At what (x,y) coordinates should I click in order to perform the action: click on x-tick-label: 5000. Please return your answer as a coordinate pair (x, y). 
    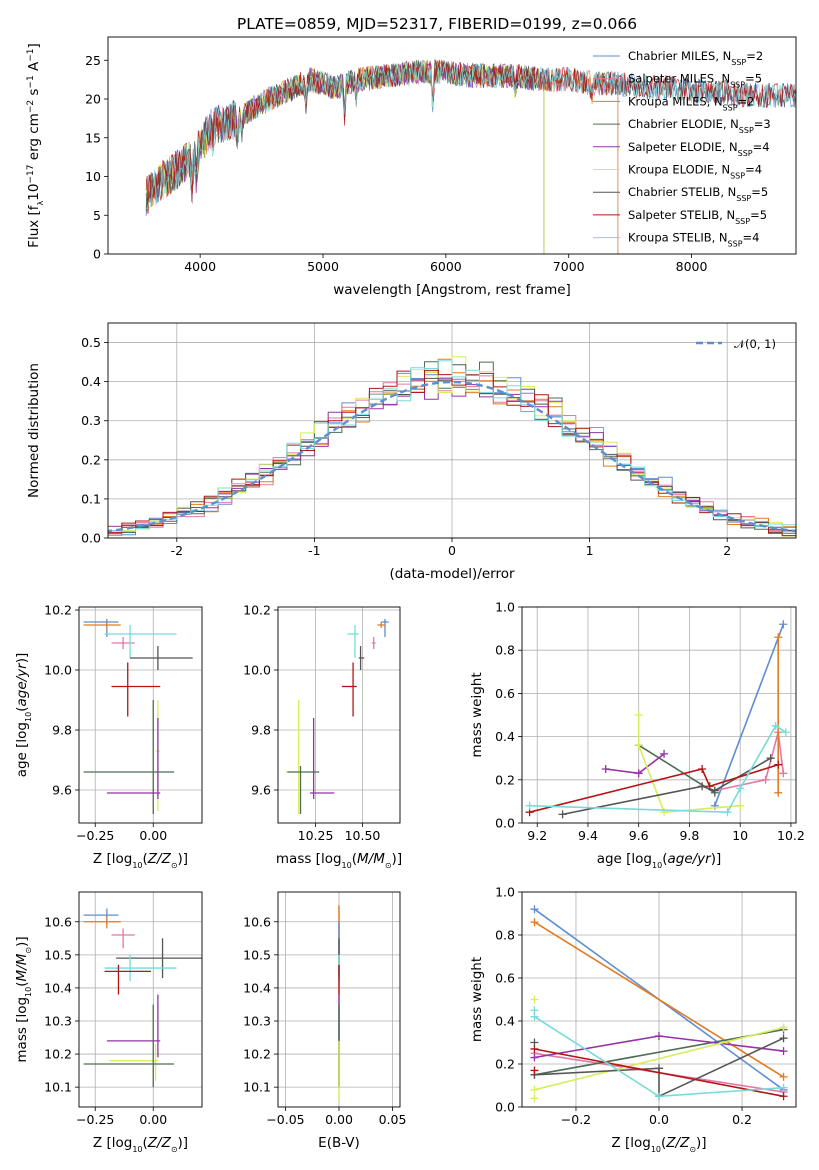
    Looking at the image, I should click on (323, 266).